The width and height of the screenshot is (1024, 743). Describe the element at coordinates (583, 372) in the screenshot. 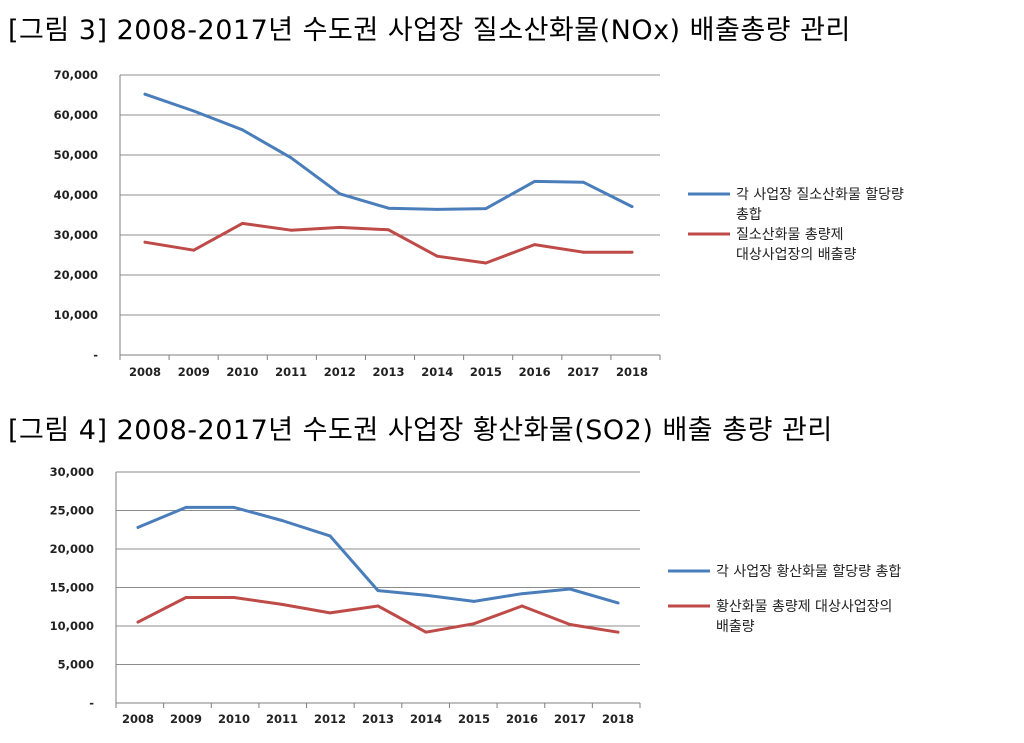

I see `nox-x-tick-label: 2017` at that location.